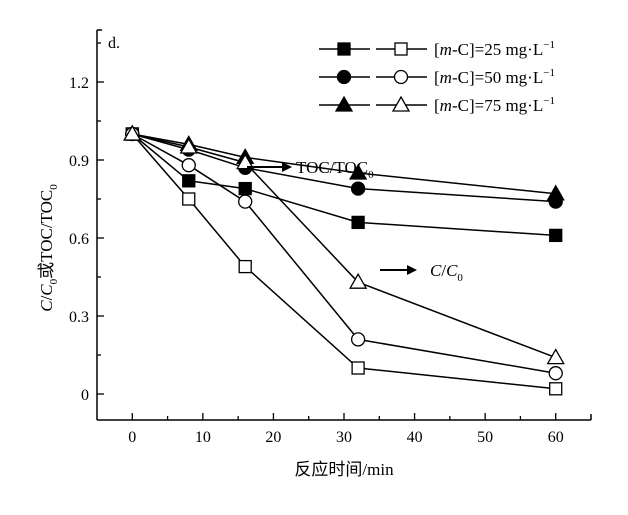 The height and width of the screenshot is (515, 628). I want to click on y-tick-label: 0.9, so click(79, 161).